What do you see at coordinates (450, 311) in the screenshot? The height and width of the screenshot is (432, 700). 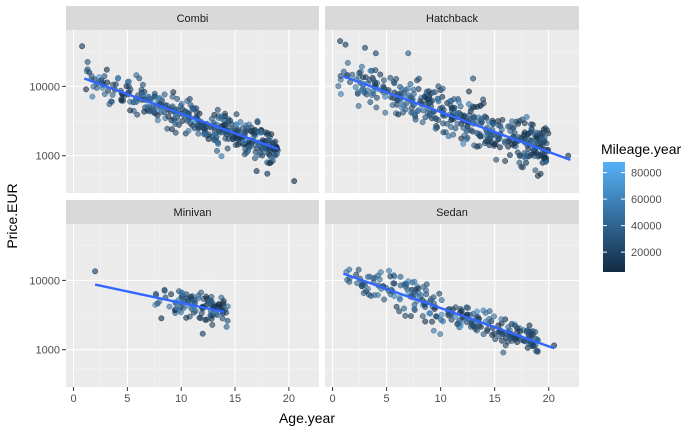 I see `points-sedan` at bounding box center [450, 311].